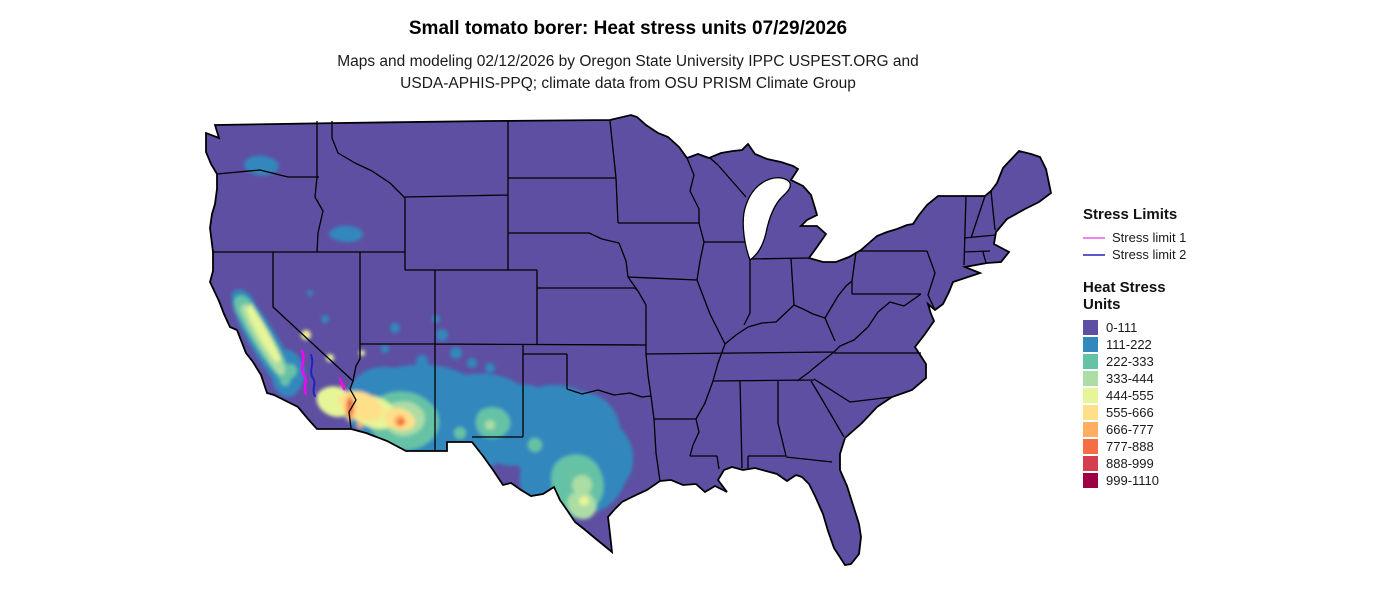 The image size is (1400, 596). I want to click on heat-class-row: 666-777, so click(1168, 429).